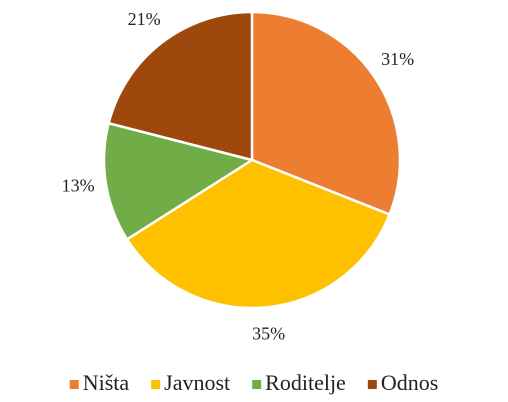  What do you see at coordinates (268, 333) in the screenshot?
I see `data-label: 35%` at bounding box center [268, 333].